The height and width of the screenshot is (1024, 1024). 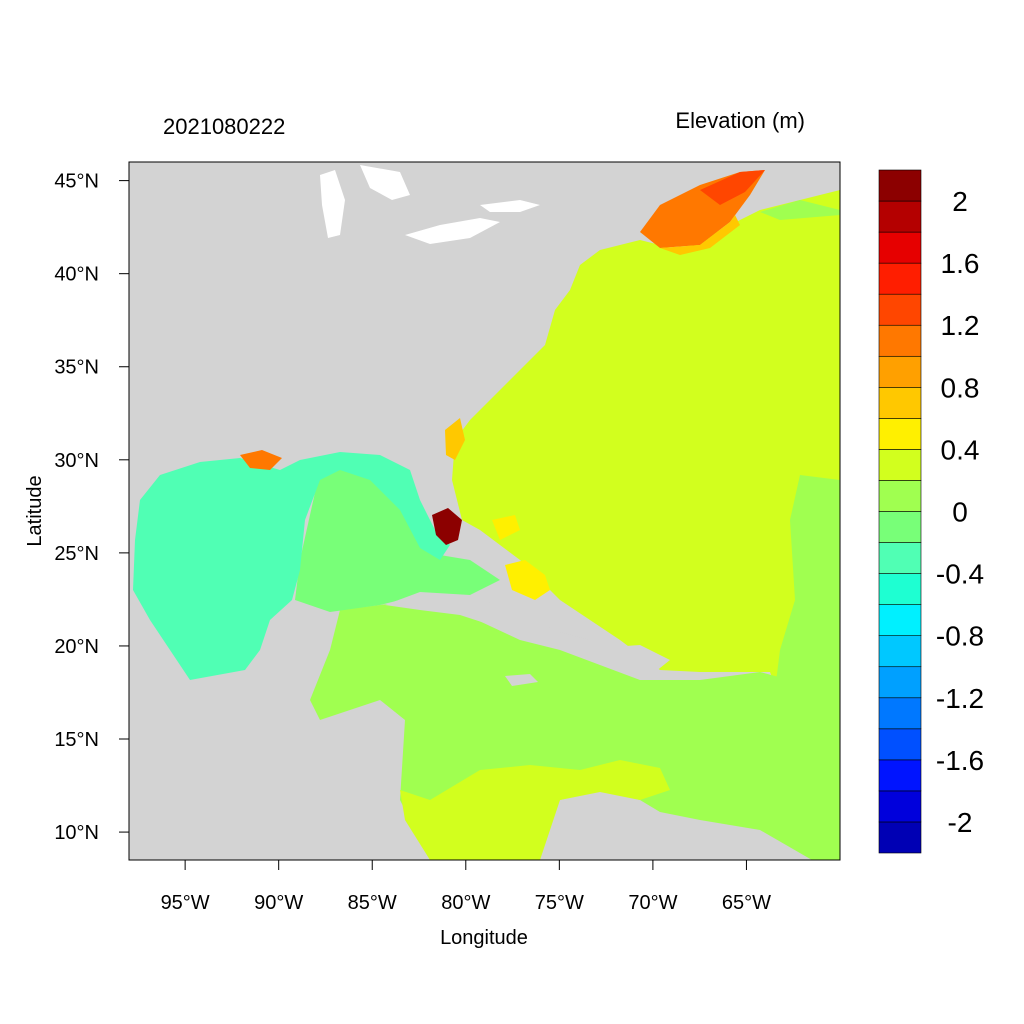 What do you see at coordinates (291, 566) in the screenshot?
I see `gulf-of-mexico-region` at bounding box center [291, 566].